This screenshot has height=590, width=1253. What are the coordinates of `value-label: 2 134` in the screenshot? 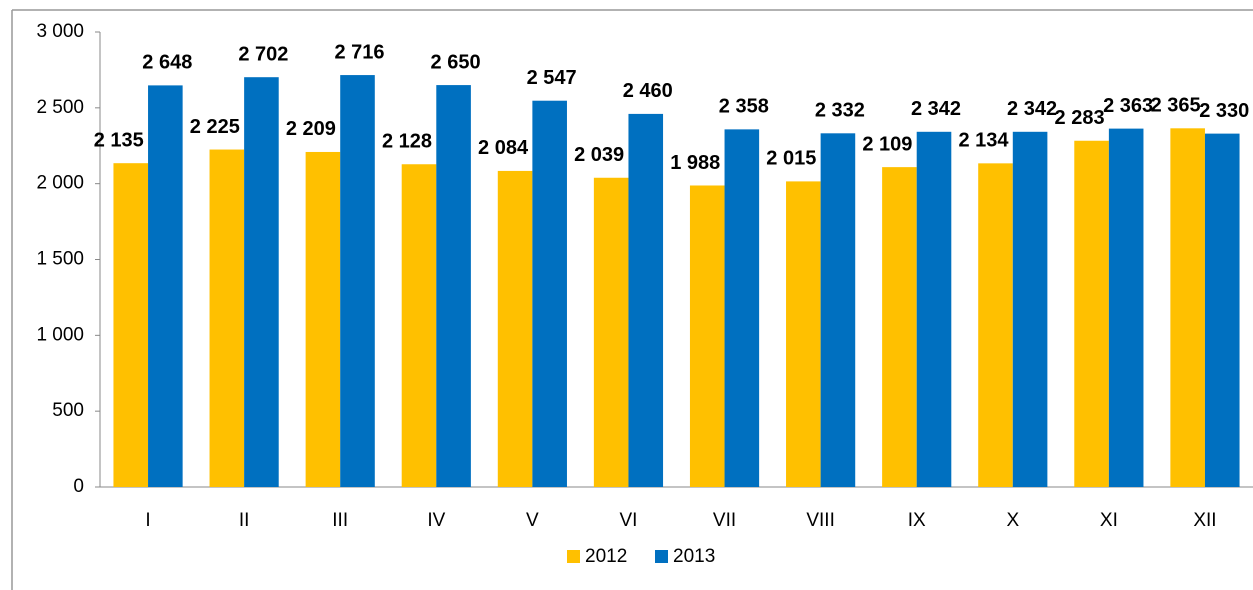 It's located at (983, 141).